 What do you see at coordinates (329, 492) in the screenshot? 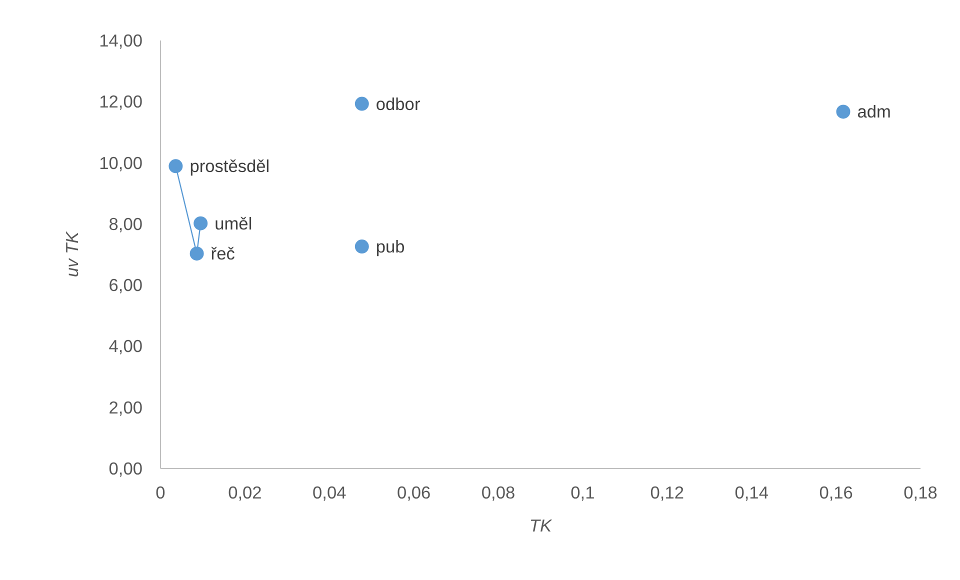
I see `x-tick-label: 0,04` at bounding box center [329, 492].